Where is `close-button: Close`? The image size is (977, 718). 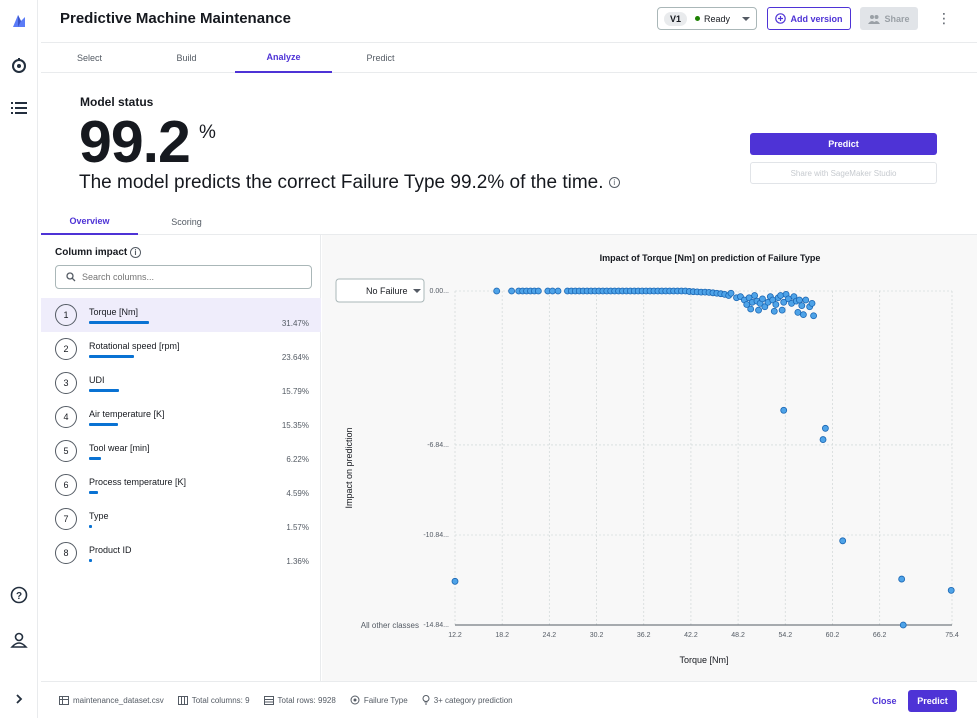
close-button: Close is located at coordinates (884, 701).